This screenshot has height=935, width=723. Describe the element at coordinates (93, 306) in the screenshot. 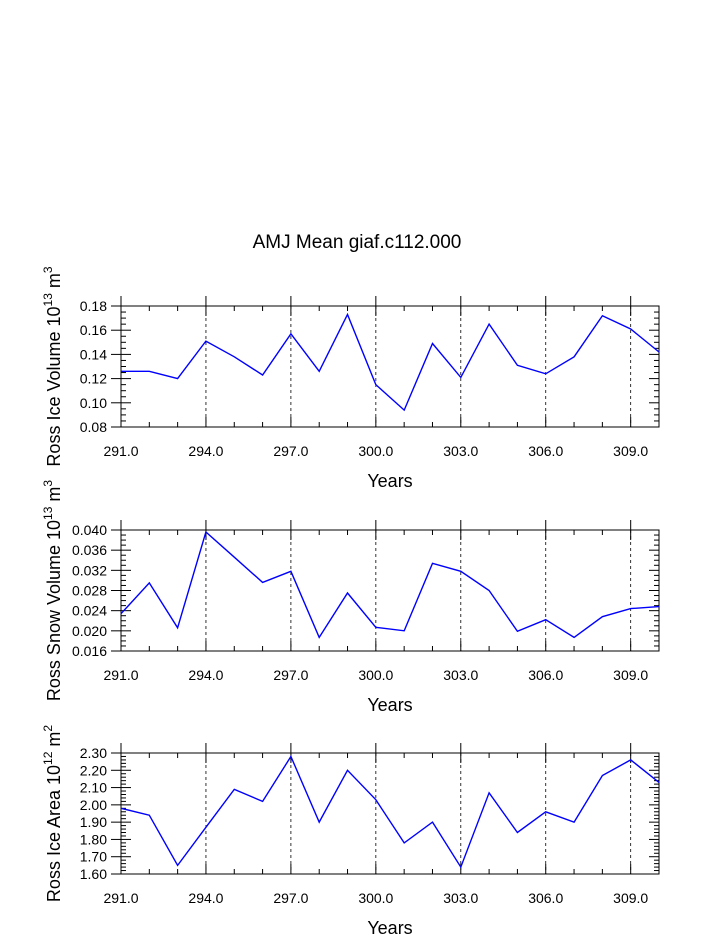

I see `ice-volume-ytick-label: 0.18` at that location.